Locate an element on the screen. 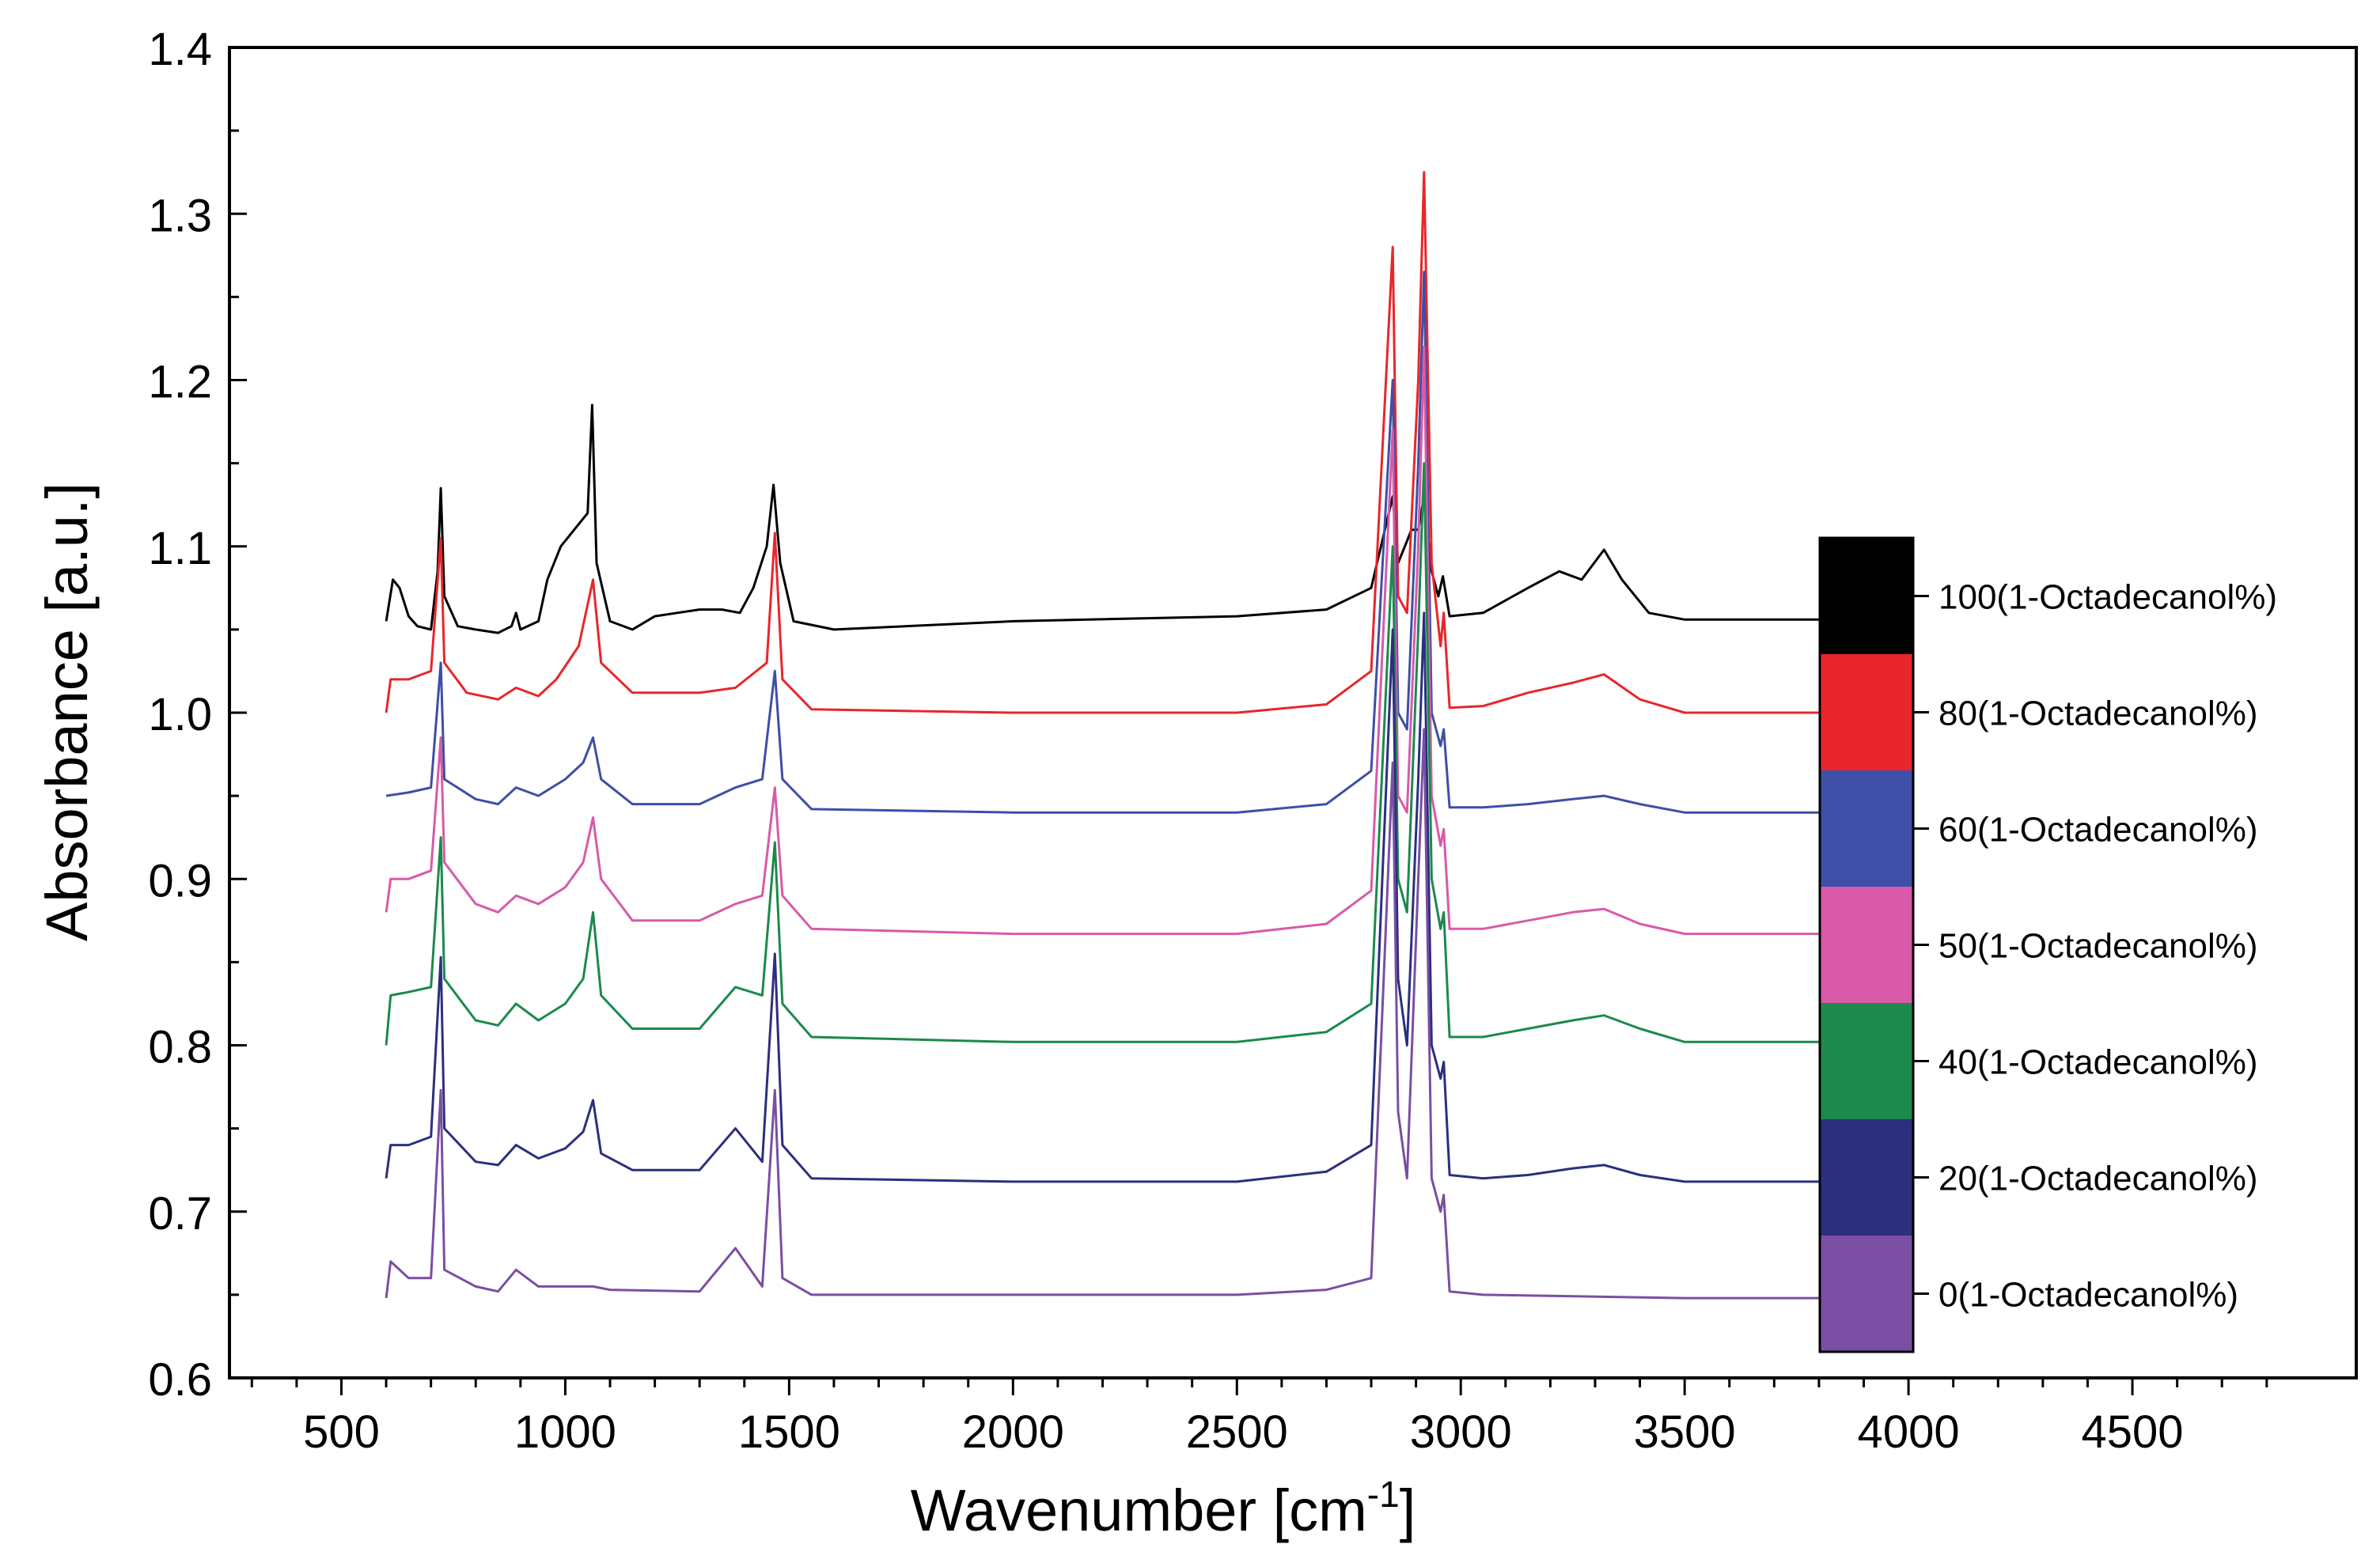 The height and width of the screenshot is (1563, 2380). legend-frame is located at coordinates (1866, 944).